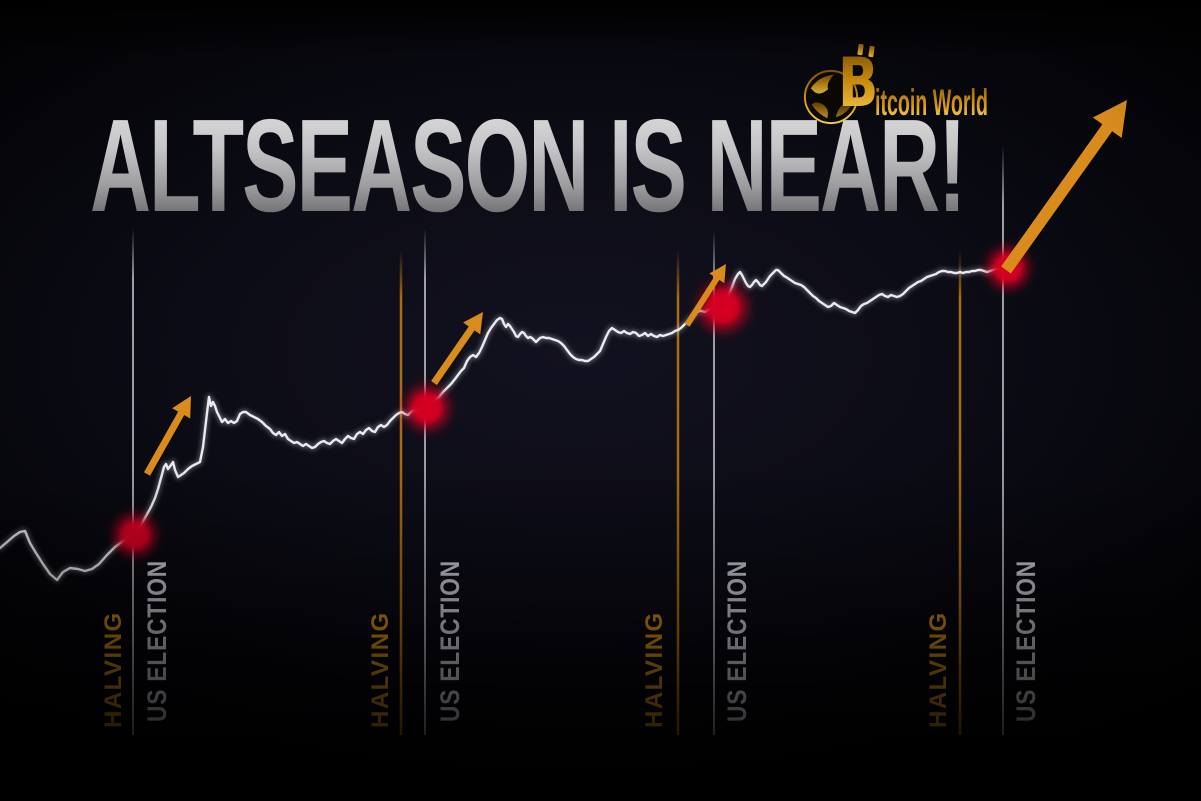  Describe the element at coordinates (858, 83) in the screenshot. I see `bitcoin-b-icon: B` at that location.